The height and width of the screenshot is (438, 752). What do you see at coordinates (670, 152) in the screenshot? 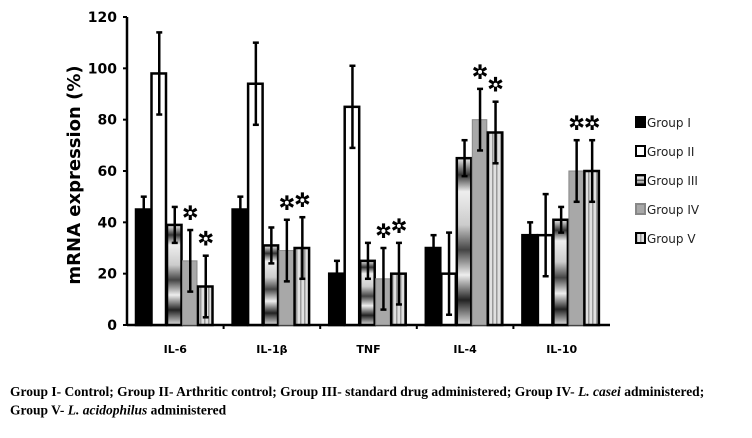
I see `legend-label: Group II` at bounding box center [670, 152].